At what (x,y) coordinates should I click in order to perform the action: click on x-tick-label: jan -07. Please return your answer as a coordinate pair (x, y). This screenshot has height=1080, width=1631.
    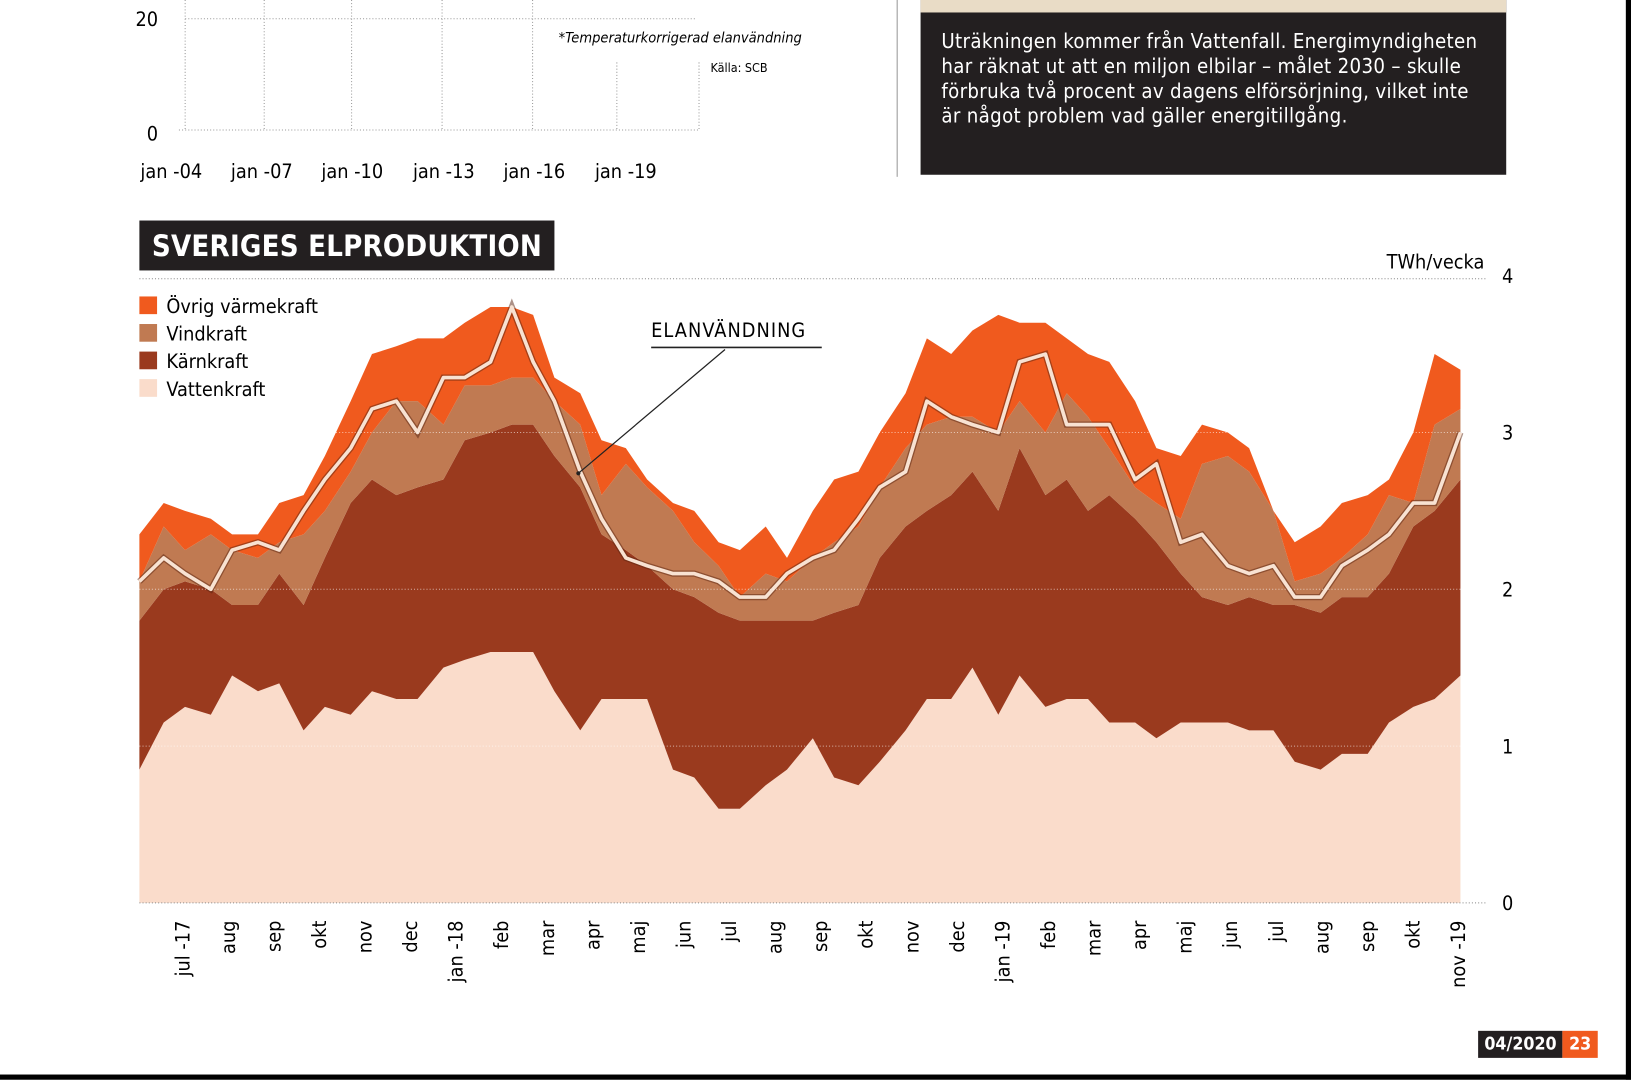
    Looking at the image, I should click on (261, 171).